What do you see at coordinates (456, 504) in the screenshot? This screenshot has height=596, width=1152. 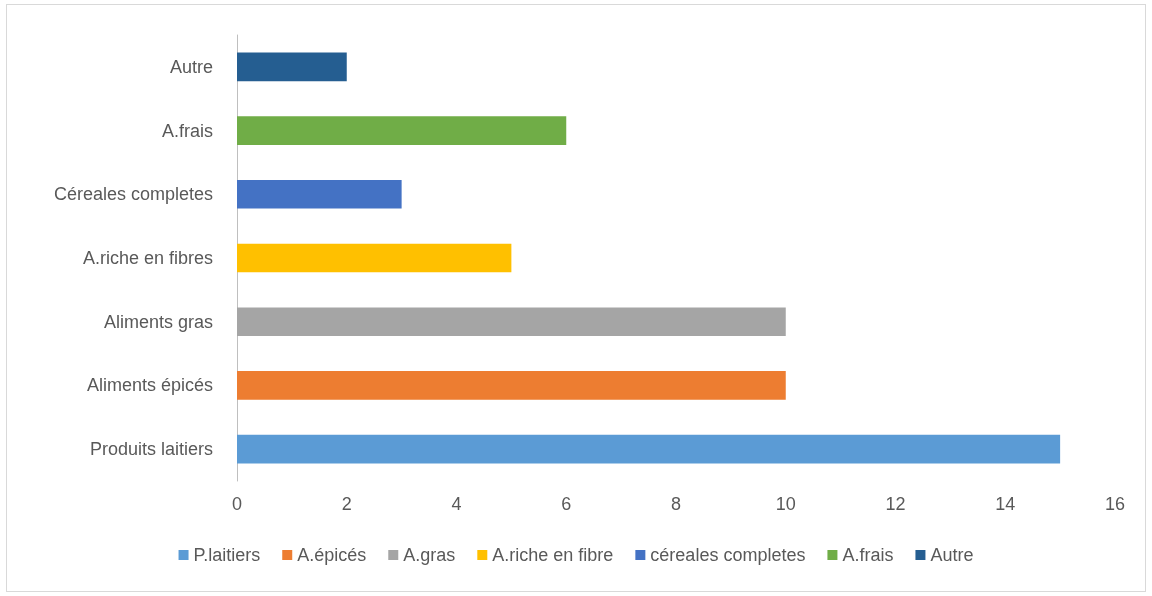 I see `x-tick-label: 4` at bounding box center [456, 504].